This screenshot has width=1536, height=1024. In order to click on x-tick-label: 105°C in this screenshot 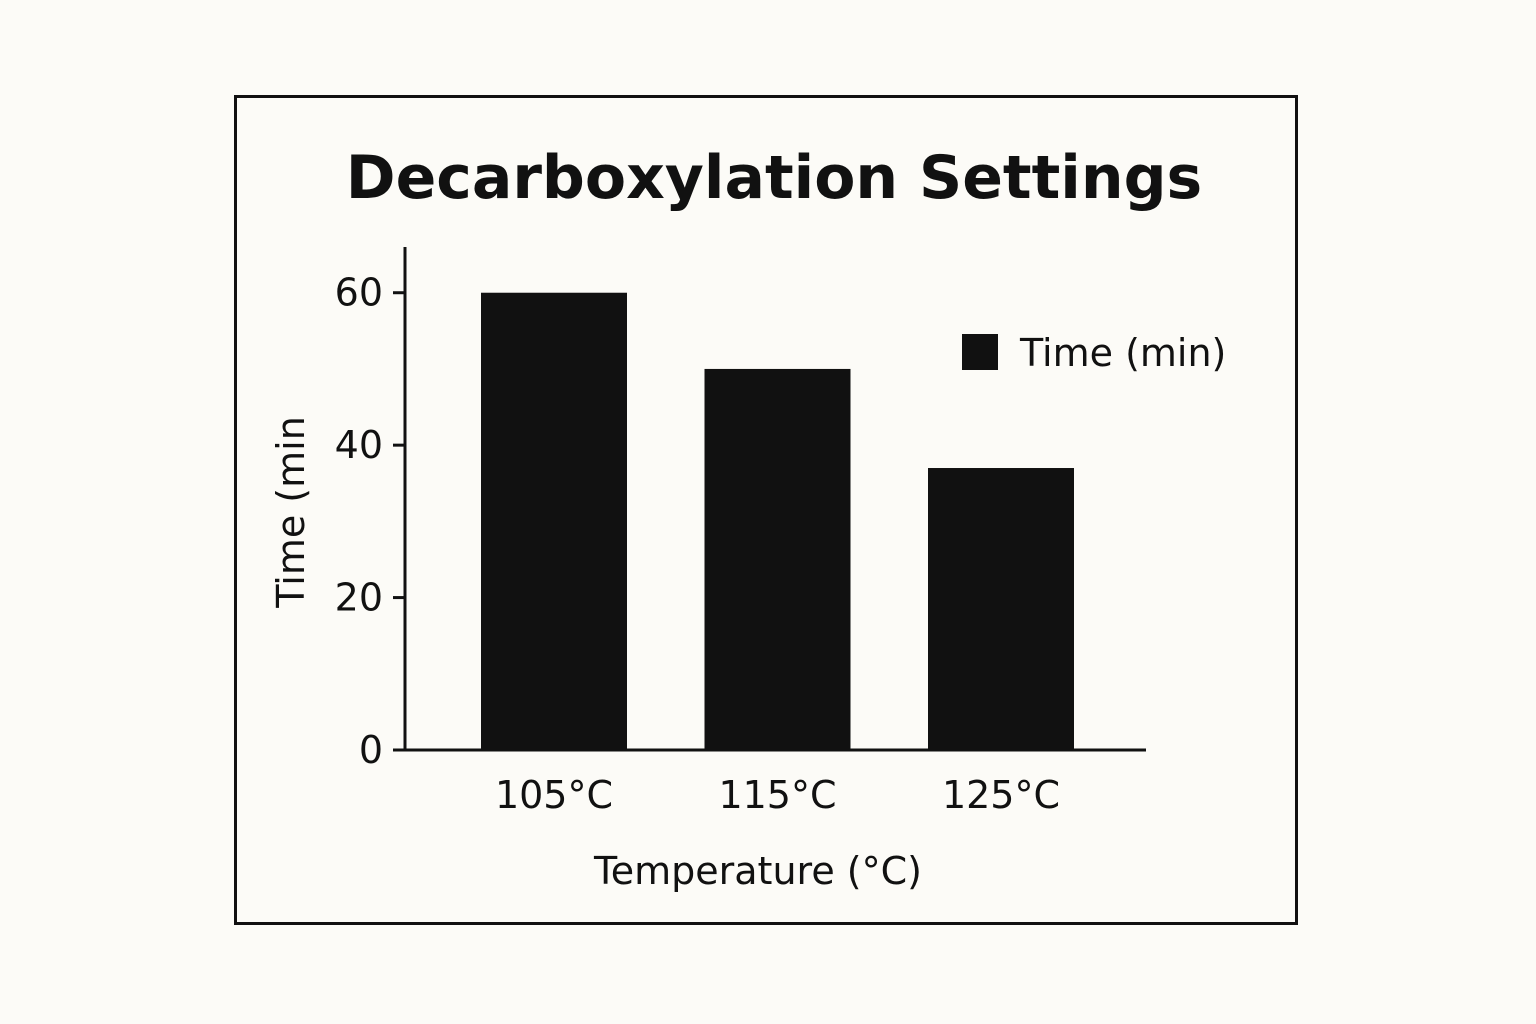, I will do `click(554, 795)`.